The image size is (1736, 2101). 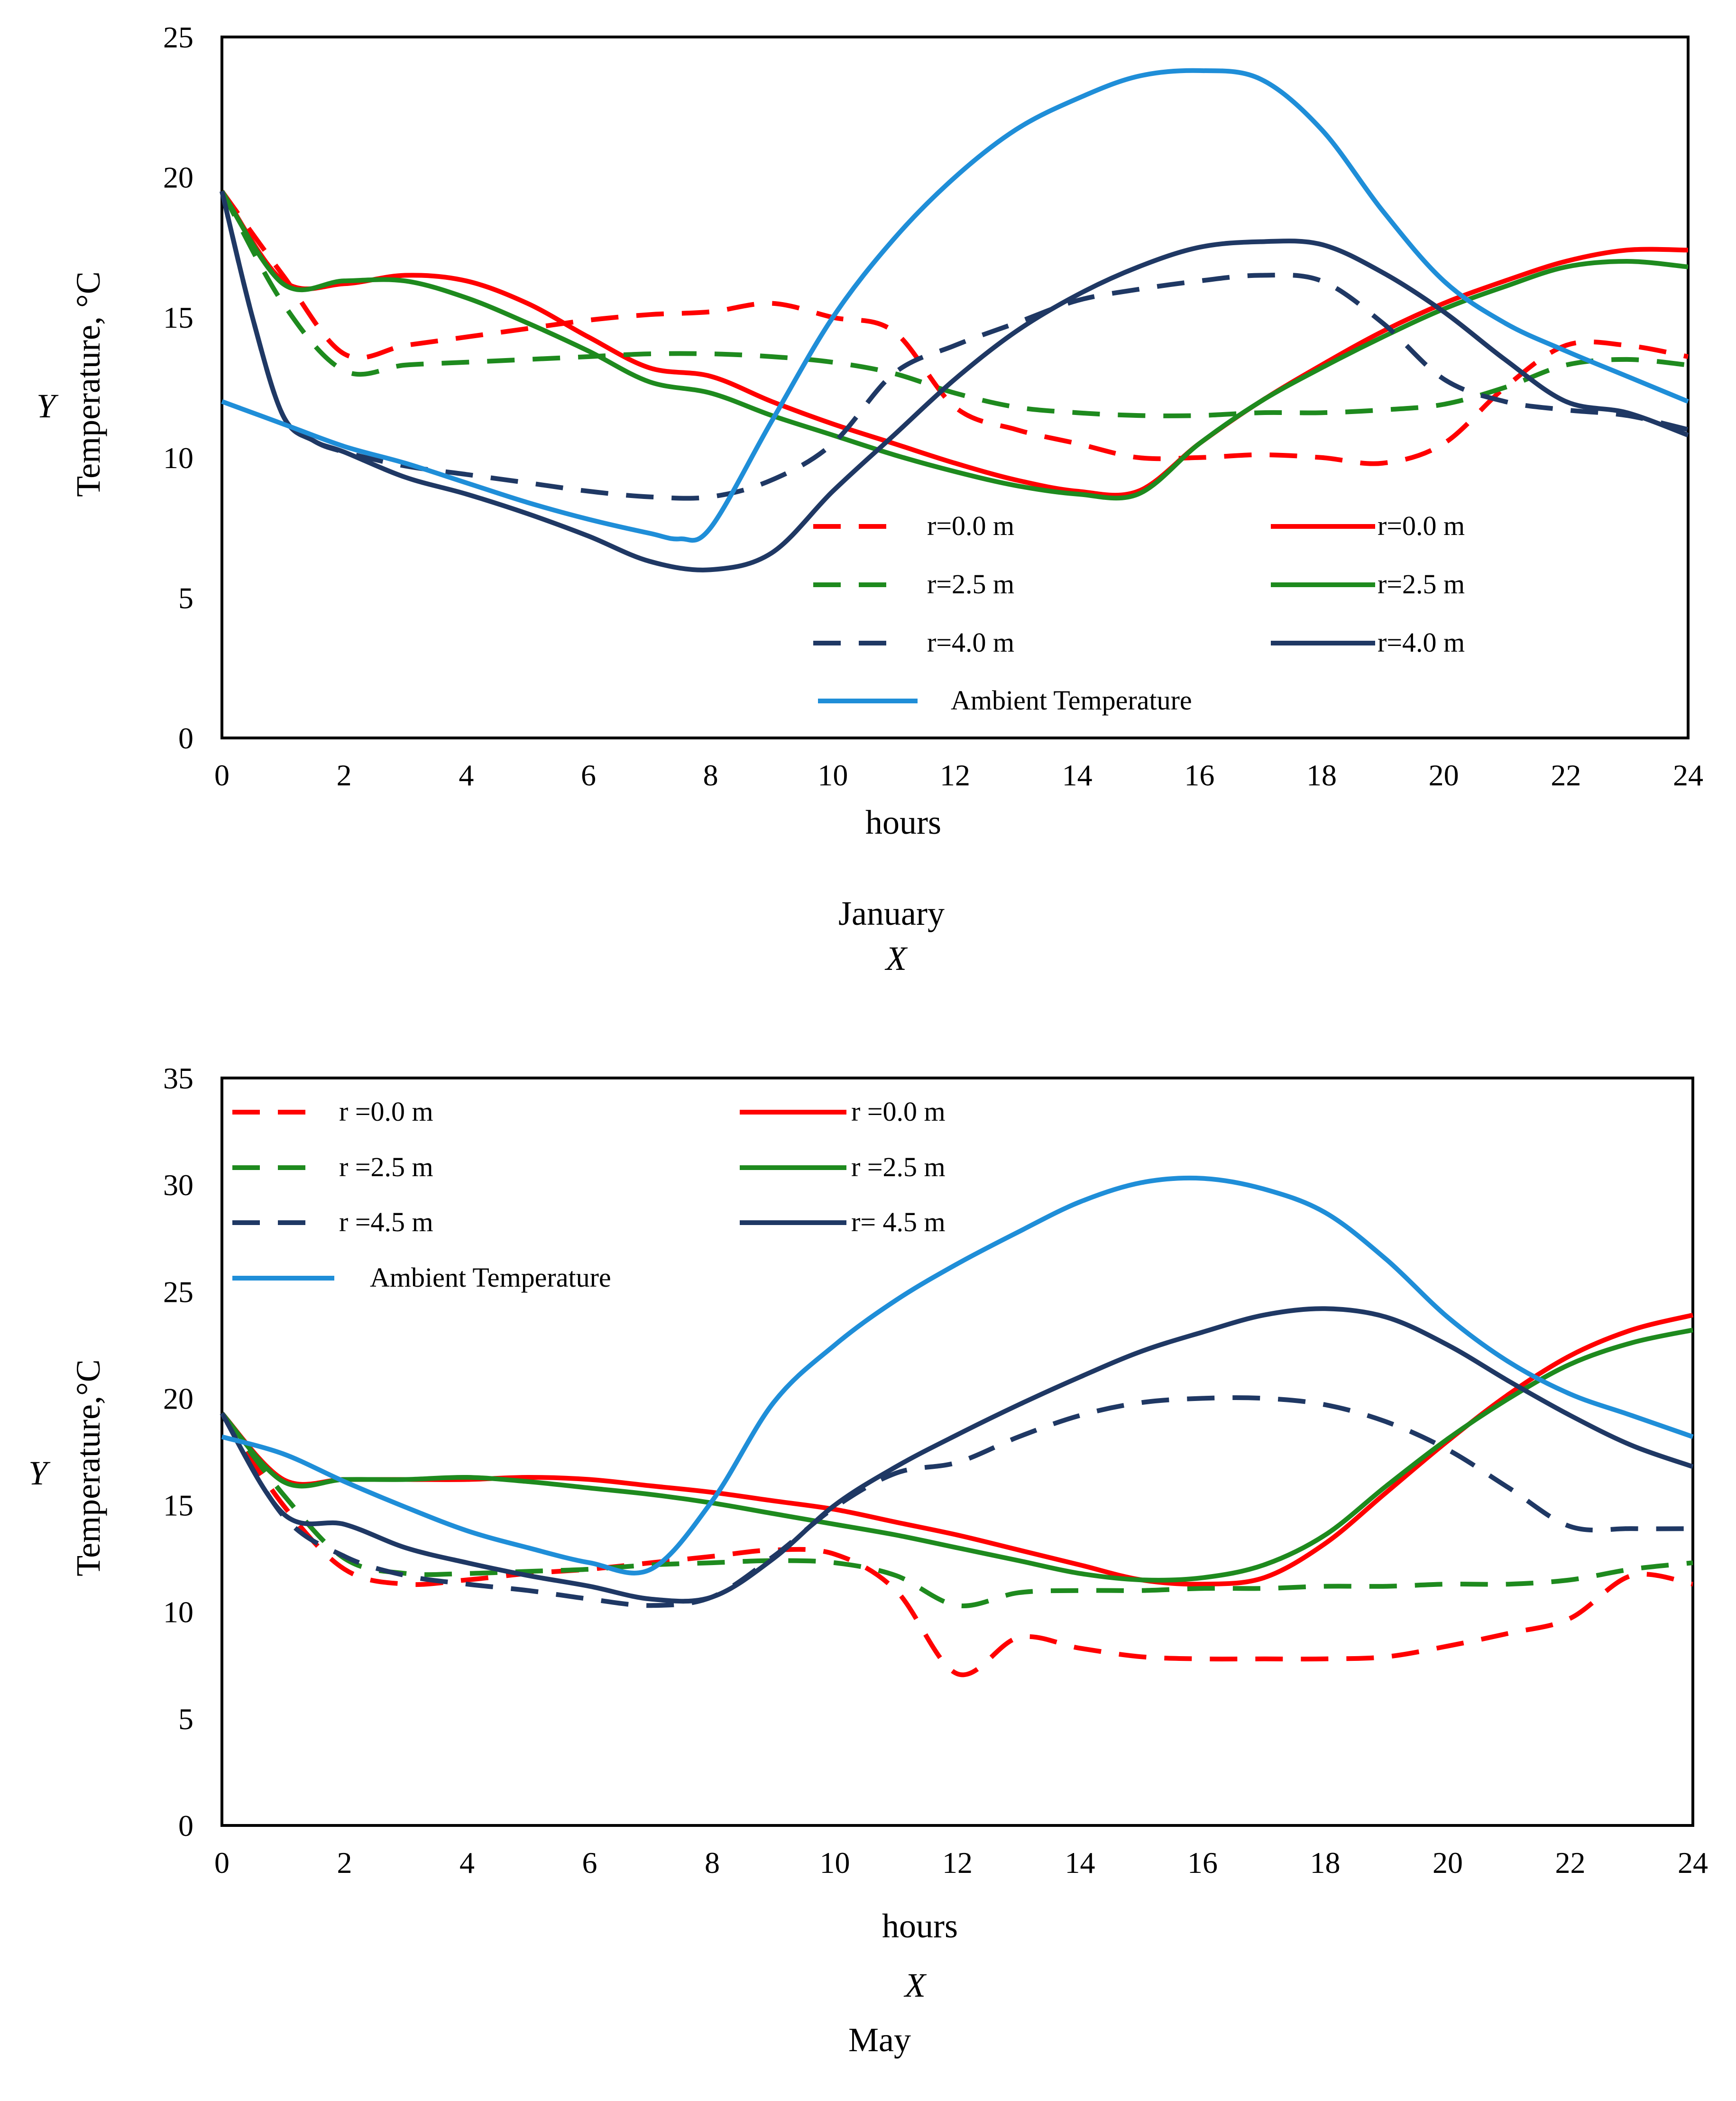 What do you see at coordinates (1325, 1863) in the screenshot?
I see `may-x-tick-18: 18` at bounding box center [1325, 1863].